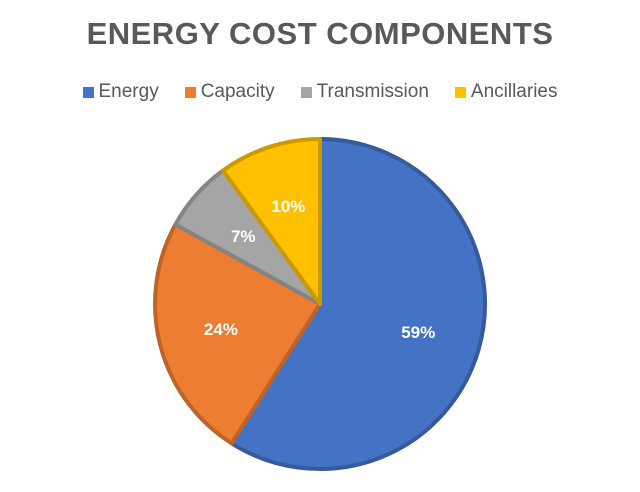 This screenshot has width=640, height=492. Describe the element at coordinates (190, 92) in the screenshot. I see `legend-swatch-capacity` at that location.